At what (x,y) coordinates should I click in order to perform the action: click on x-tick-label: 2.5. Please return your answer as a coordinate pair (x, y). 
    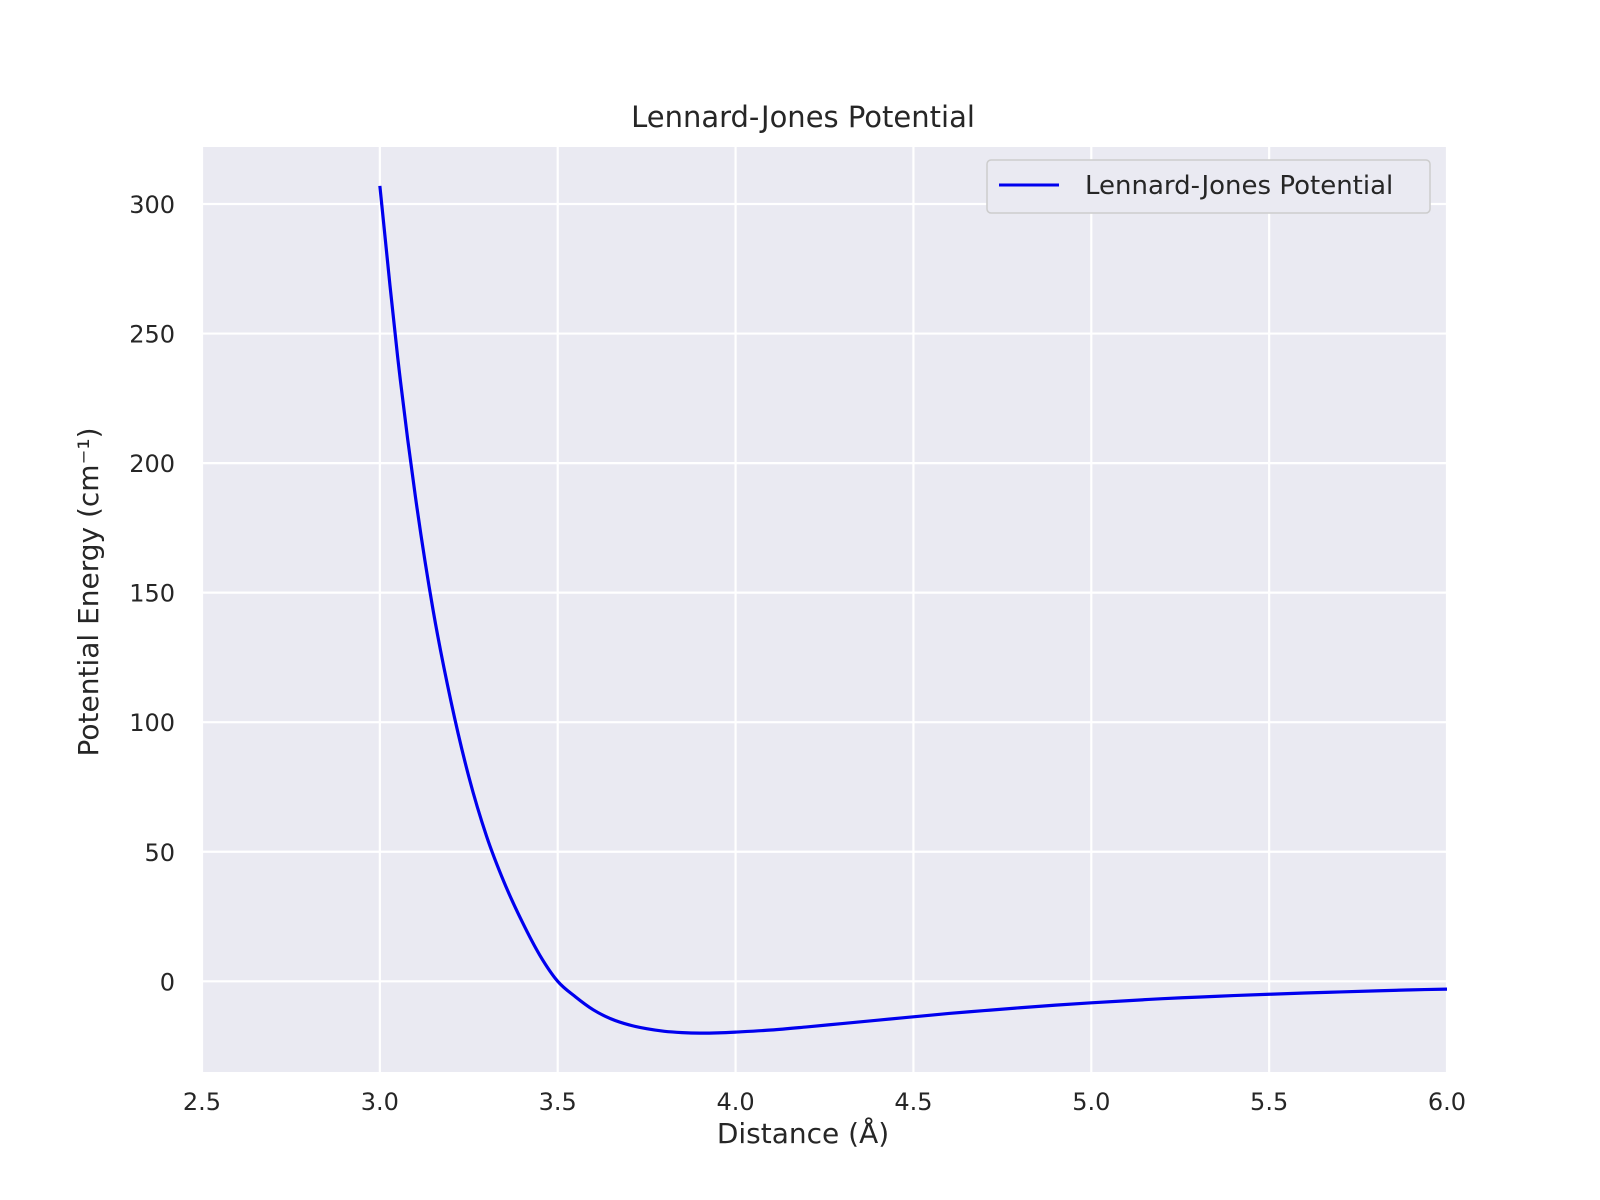
    Looking at the image, I should click on (202, 1102).